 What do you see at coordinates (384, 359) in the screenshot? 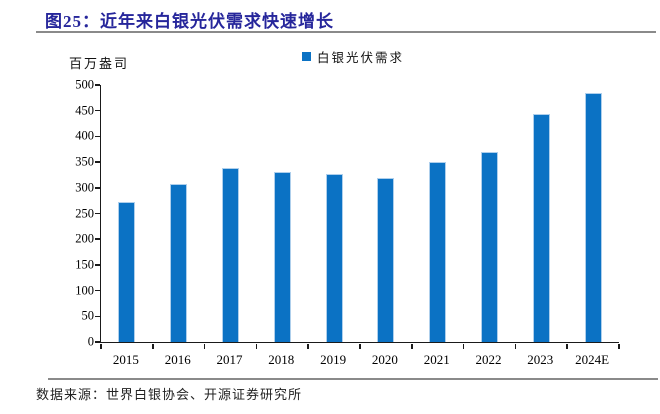
I see `x-axis-tick-label: 2020` at bounding box center [384, 359].